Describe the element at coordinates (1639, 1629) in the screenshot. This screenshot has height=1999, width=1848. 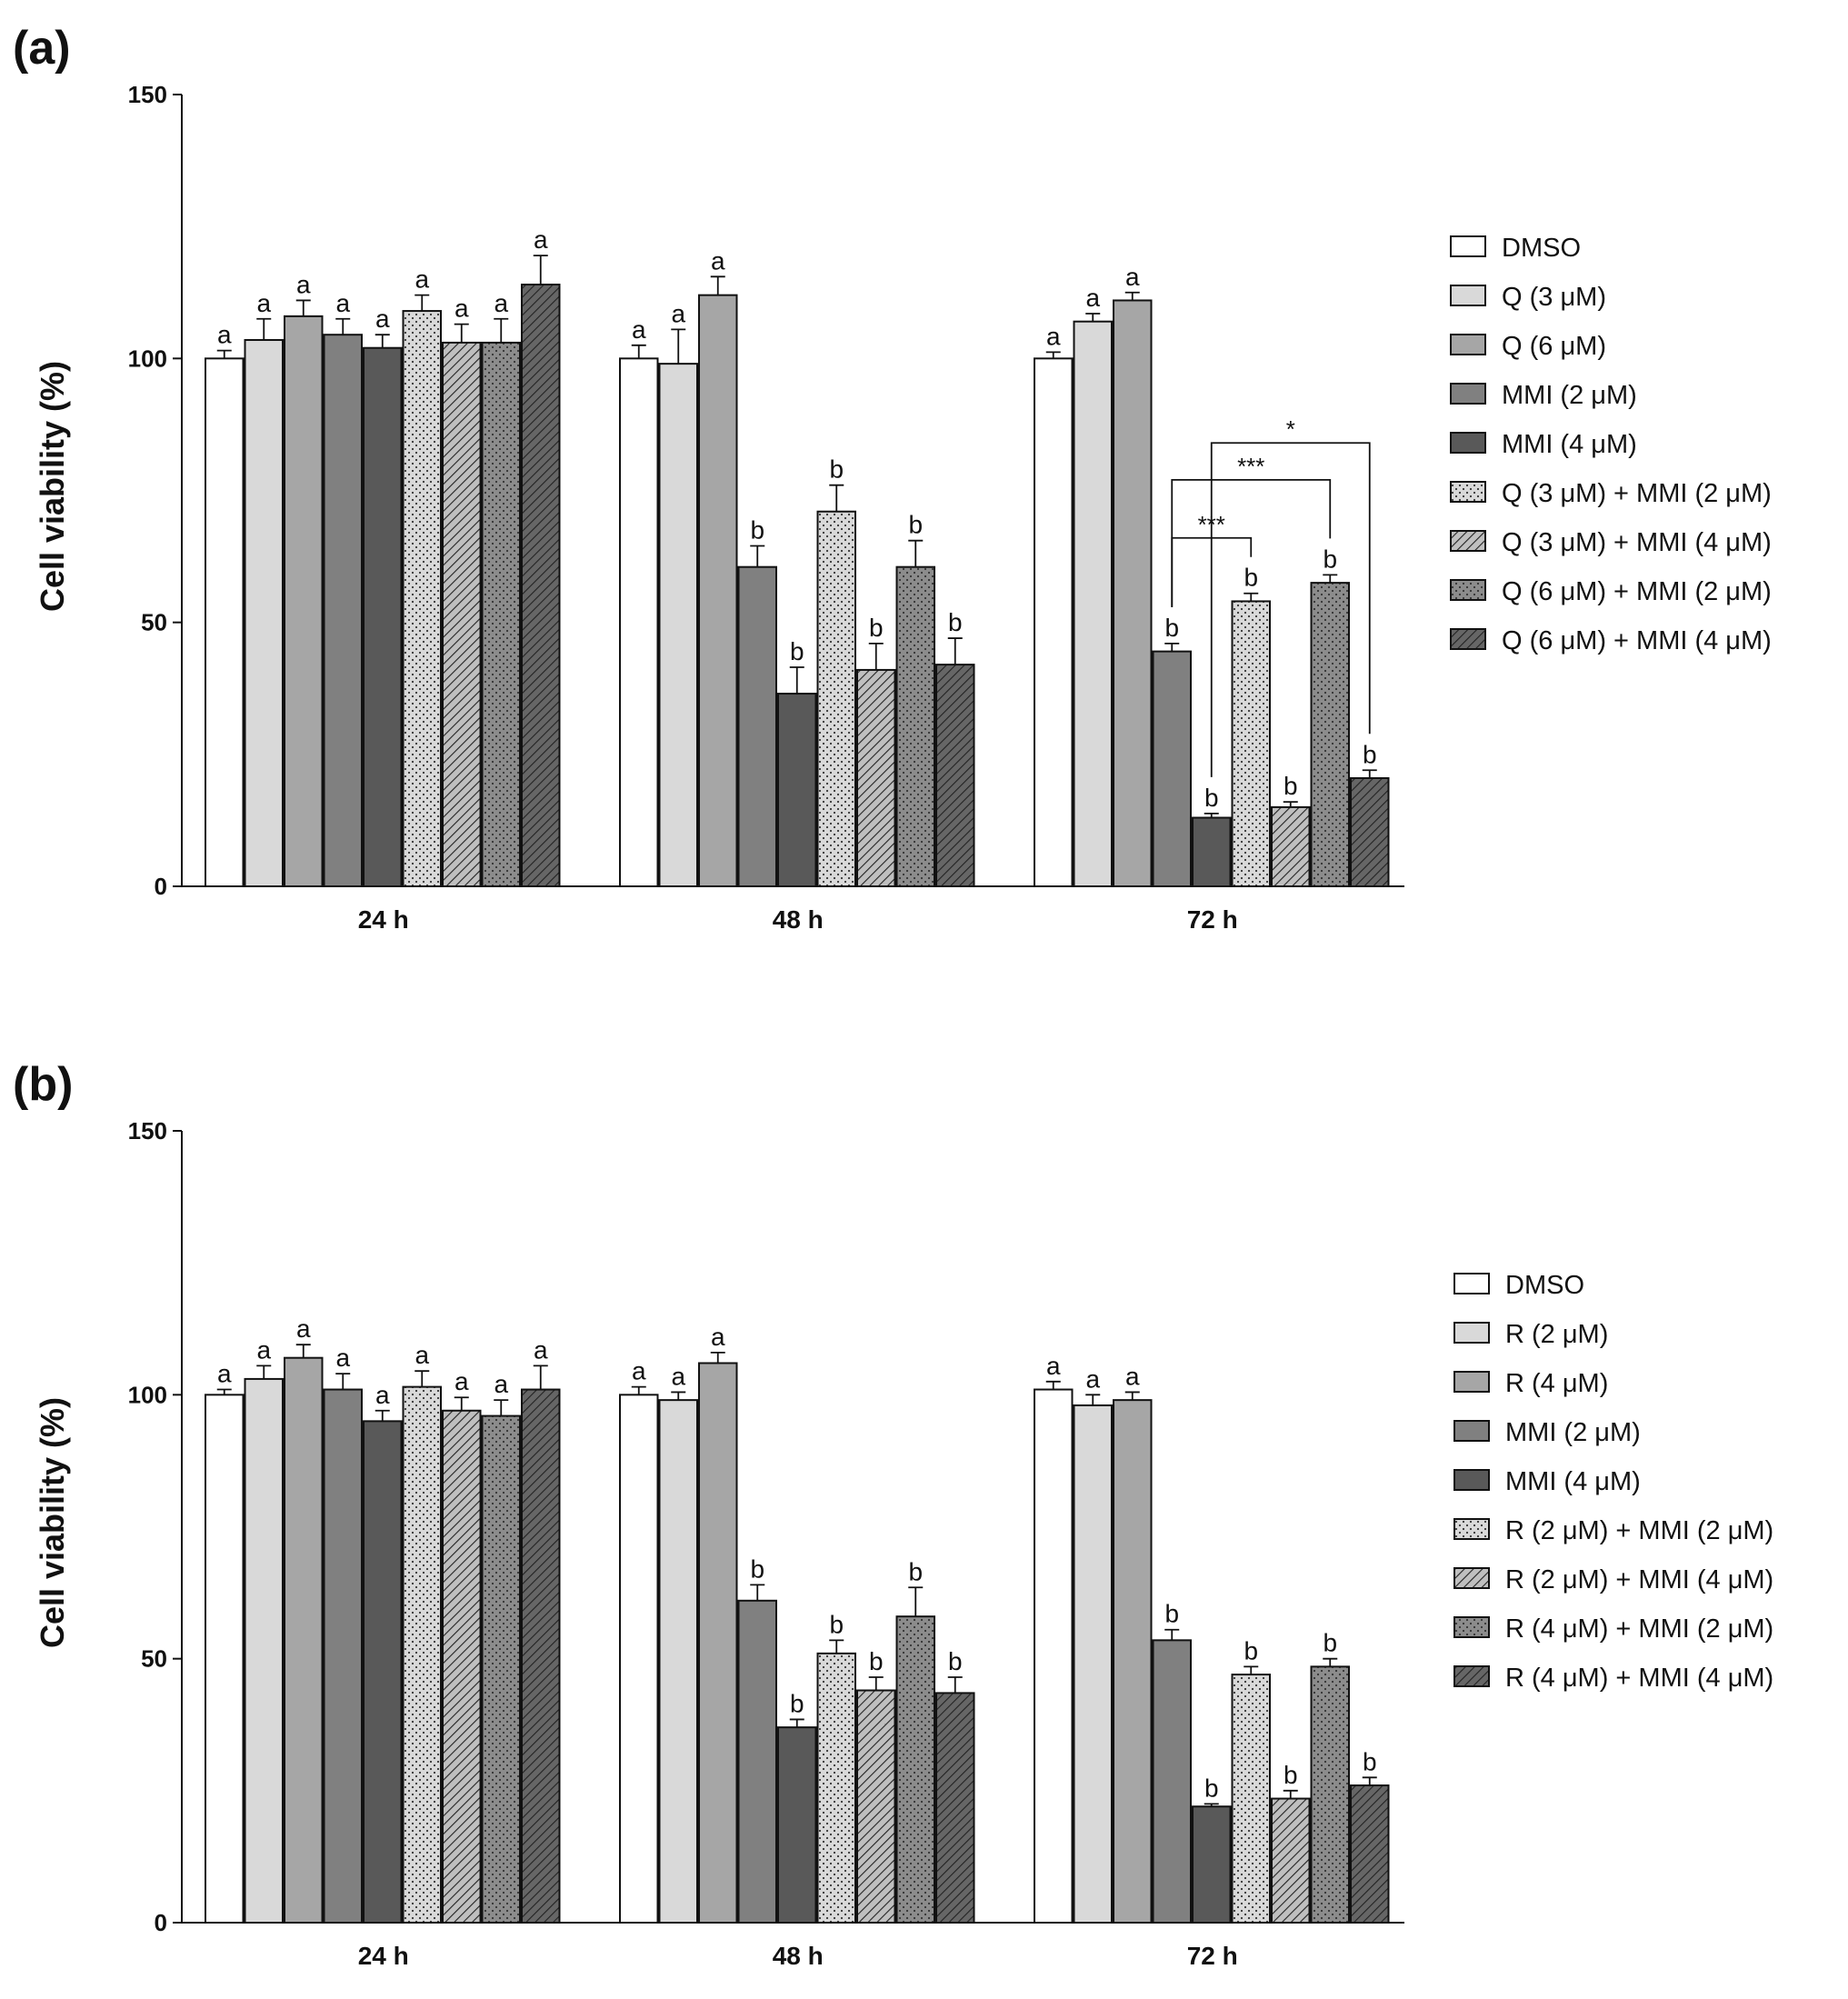
I see `legend-label: R (4 μM) + MMI (2 μM)` at that location.